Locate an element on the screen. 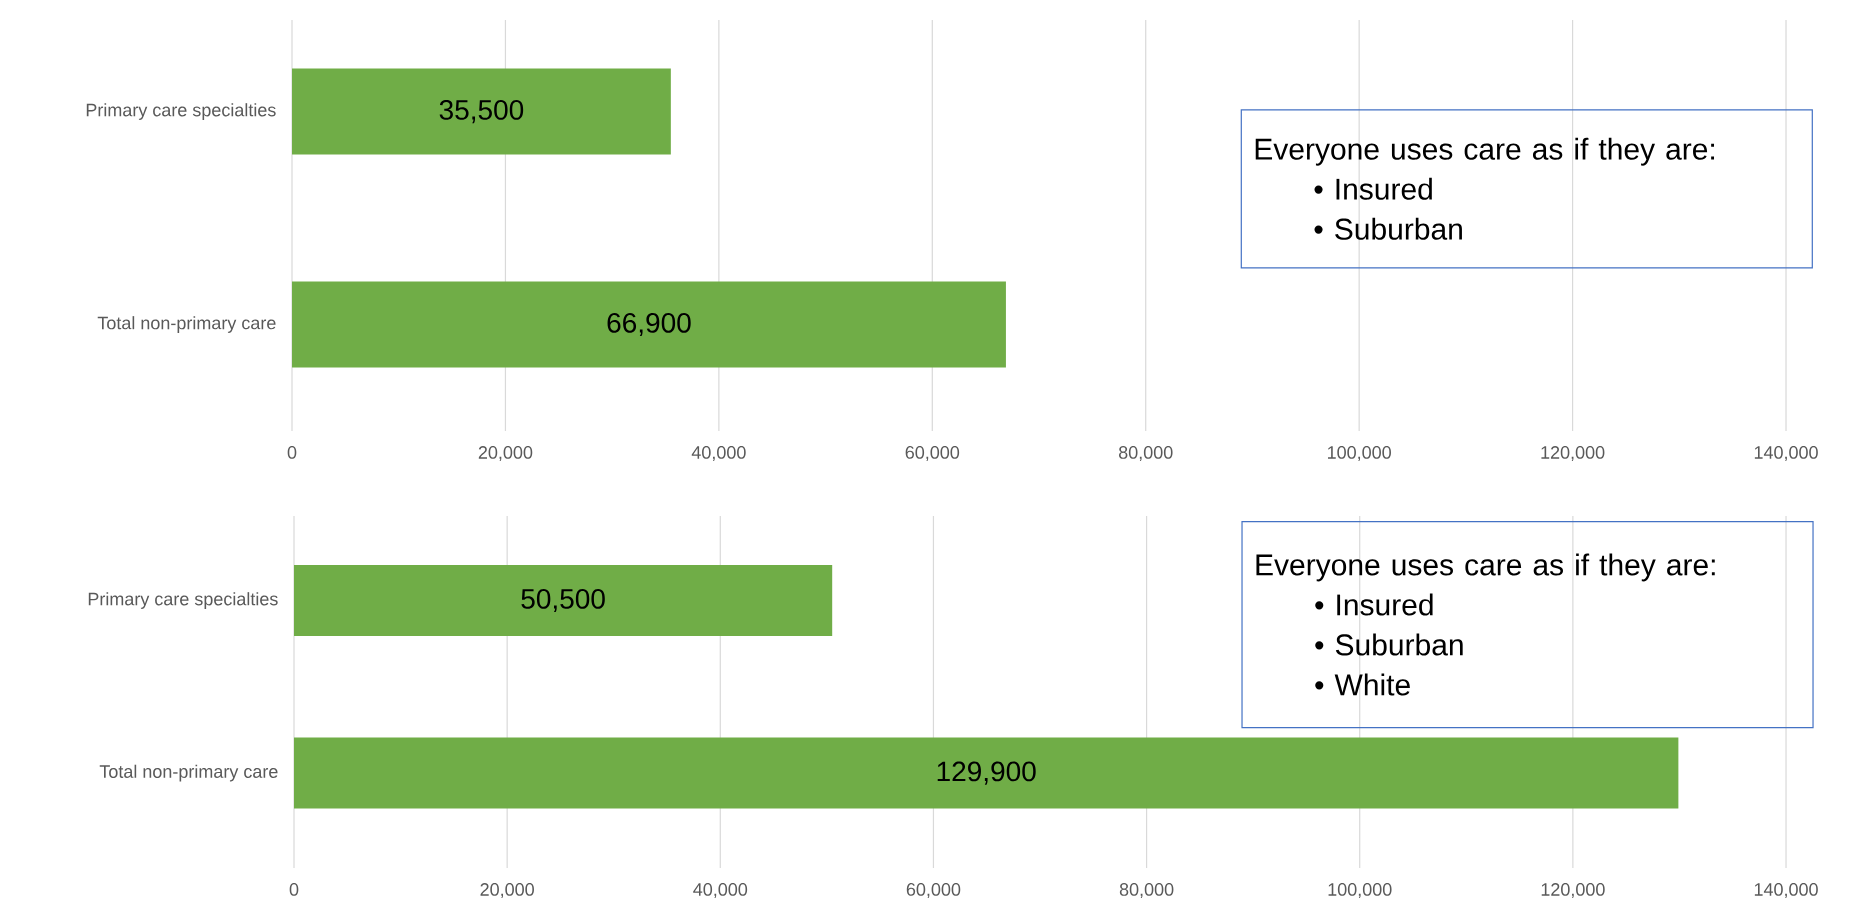 This screenshot has width=1852, height=905. data-label: 50,500 is located at coordinates (563, 600).